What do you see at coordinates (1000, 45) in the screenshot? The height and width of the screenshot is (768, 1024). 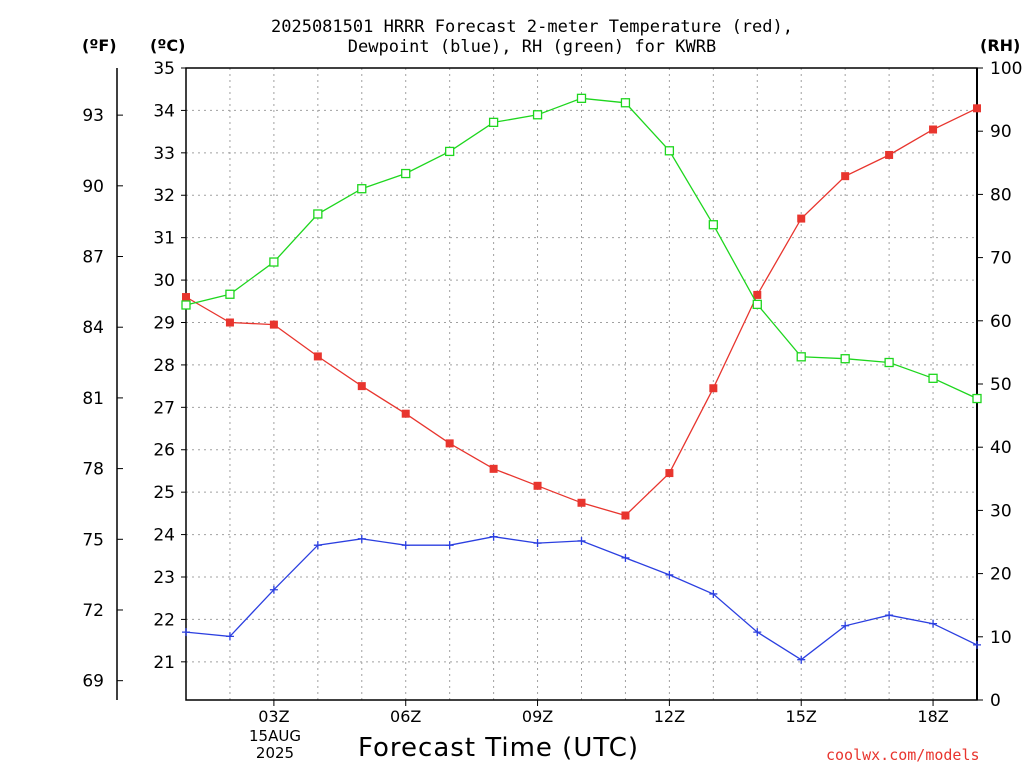 I see `rh-unit-label: (RH)` at bounding box center [1000, 45].